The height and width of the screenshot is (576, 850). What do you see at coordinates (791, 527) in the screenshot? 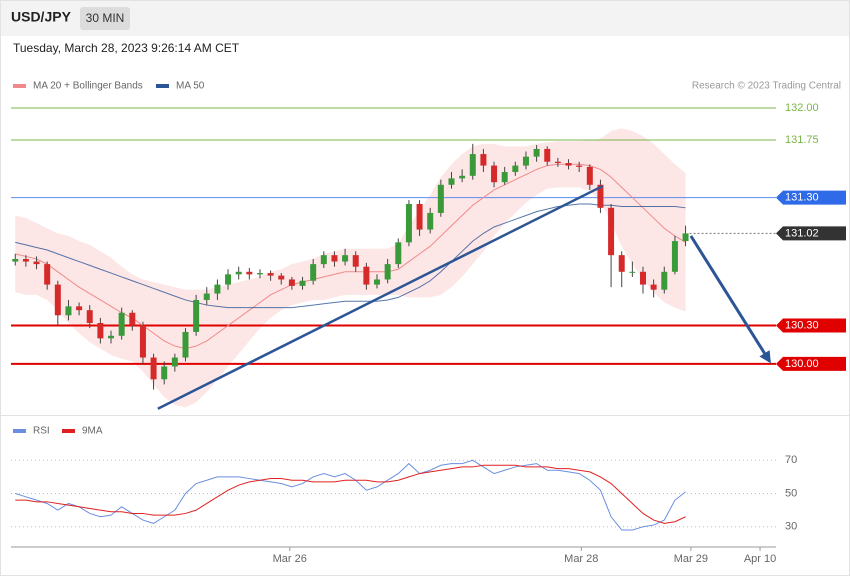
I see `y-tick-label: 30` at bounding box center [791, 527].